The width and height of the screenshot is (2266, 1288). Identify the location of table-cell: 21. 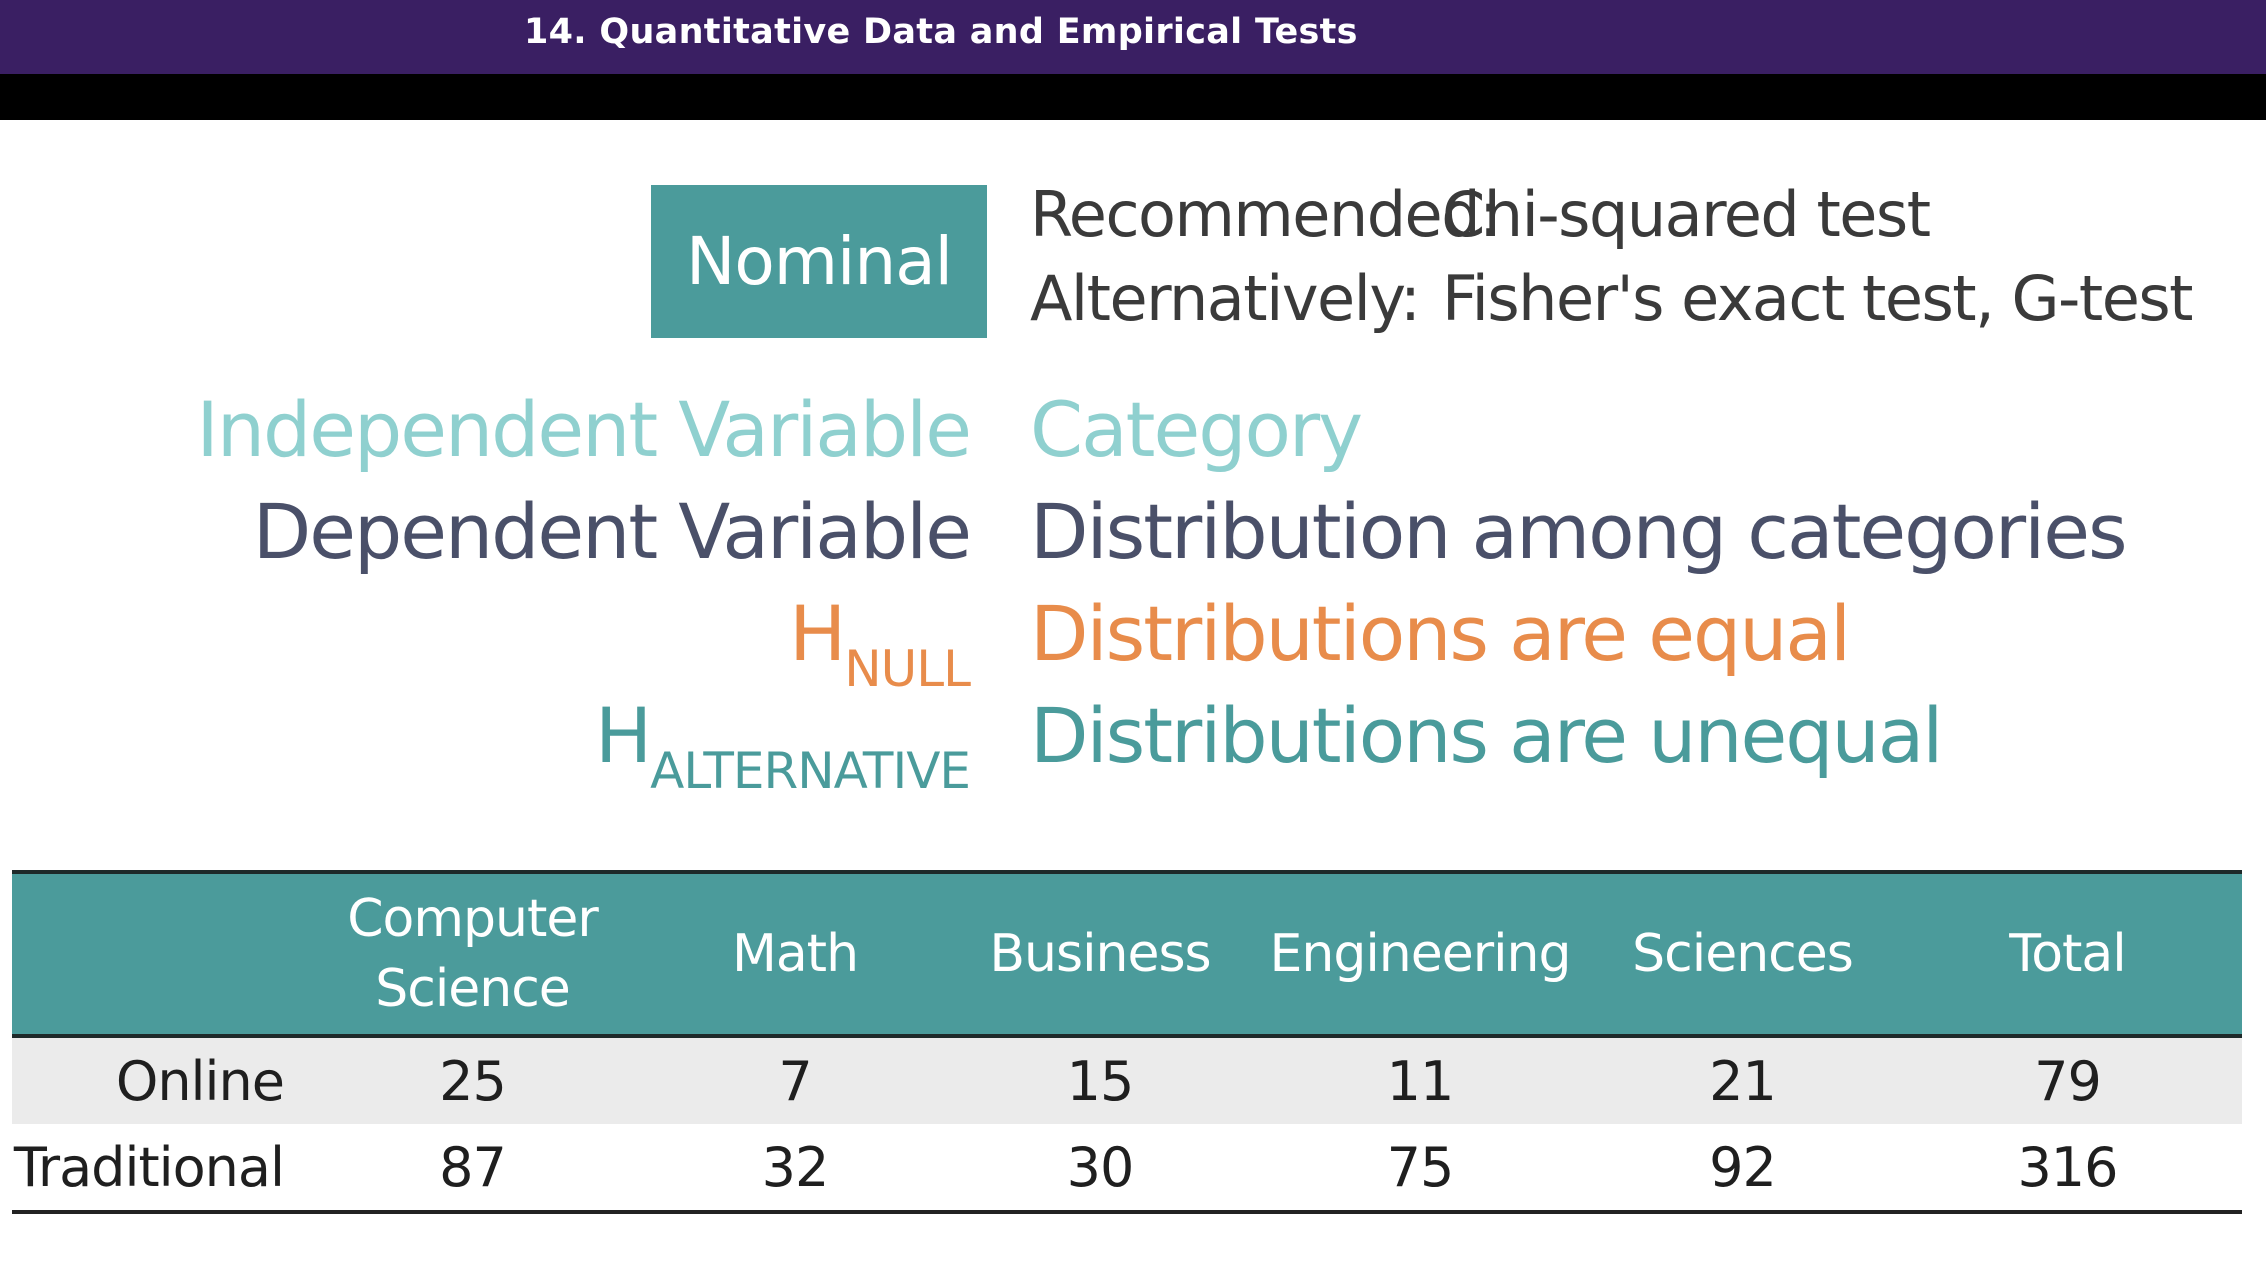
(1743, 1081).